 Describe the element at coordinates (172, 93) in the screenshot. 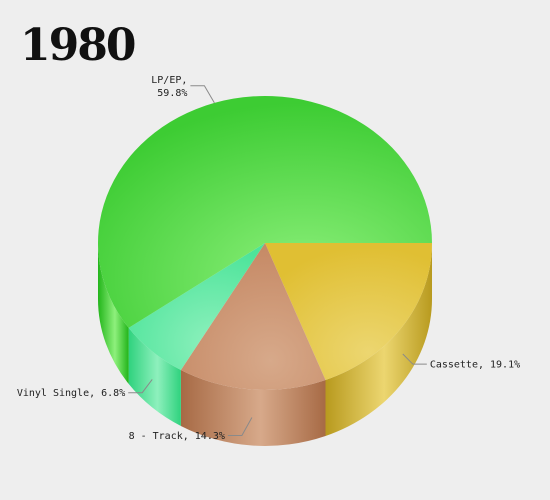

I see `slice-label-text: 59.8%` at that location.